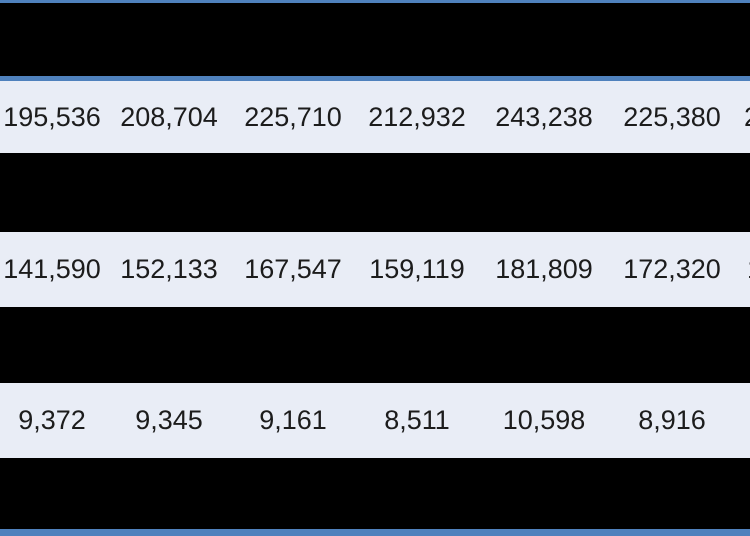  Describe the element at coordinates (375, 420) in the screenshot. I see `table-row: 9,372 9,345 9,161 8,511 10,598 8,916` at that location.